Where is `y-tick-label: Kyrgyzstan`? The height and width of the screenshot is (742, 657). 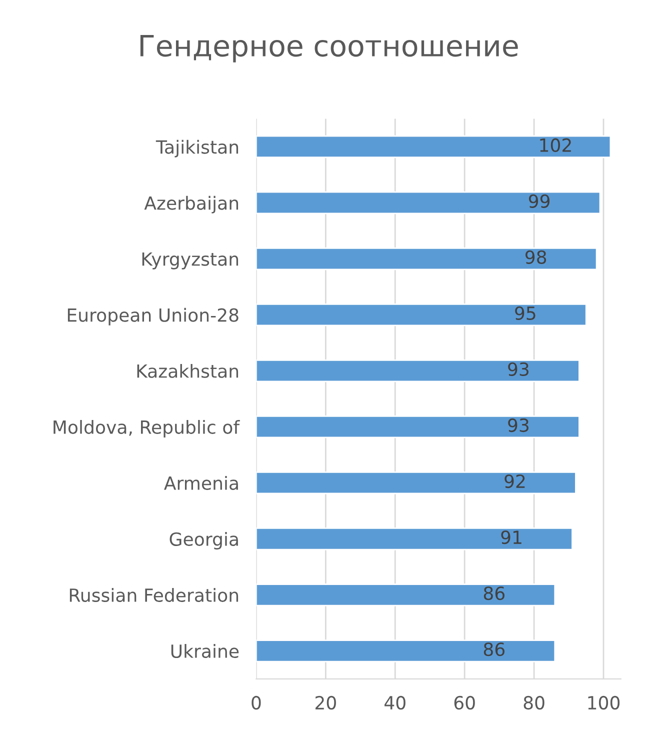
y-tick-label: Kyrgyzstan is located at coordinates (190, 261).